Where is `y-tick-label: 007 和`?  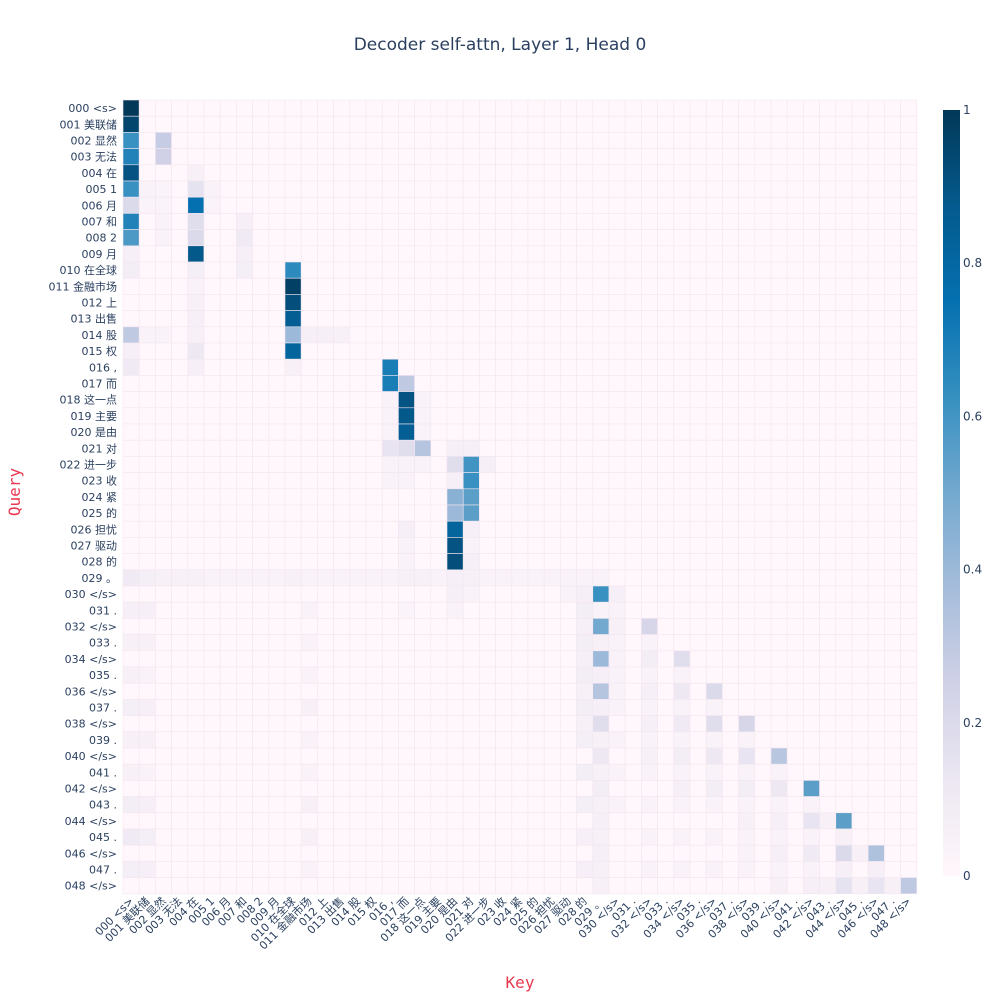 y-tick-label: 007 和 is located at coordinates (100, 222).